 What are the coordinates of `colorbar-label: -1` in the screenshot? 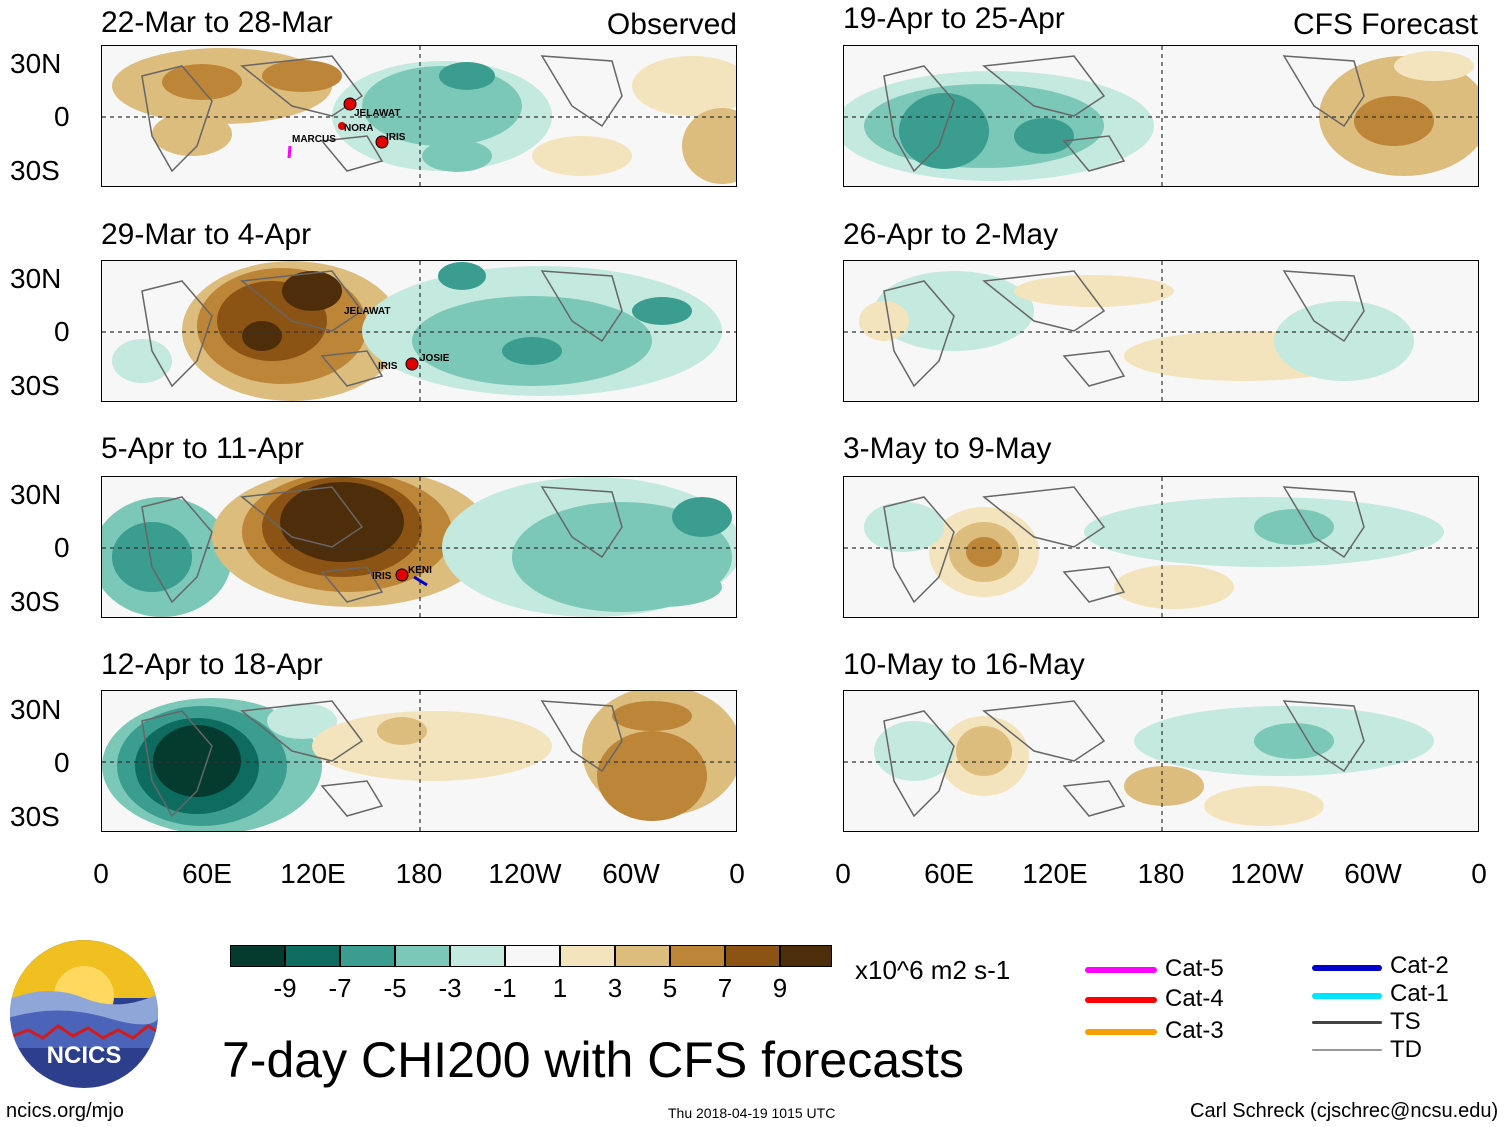 It's located at (505, 988).